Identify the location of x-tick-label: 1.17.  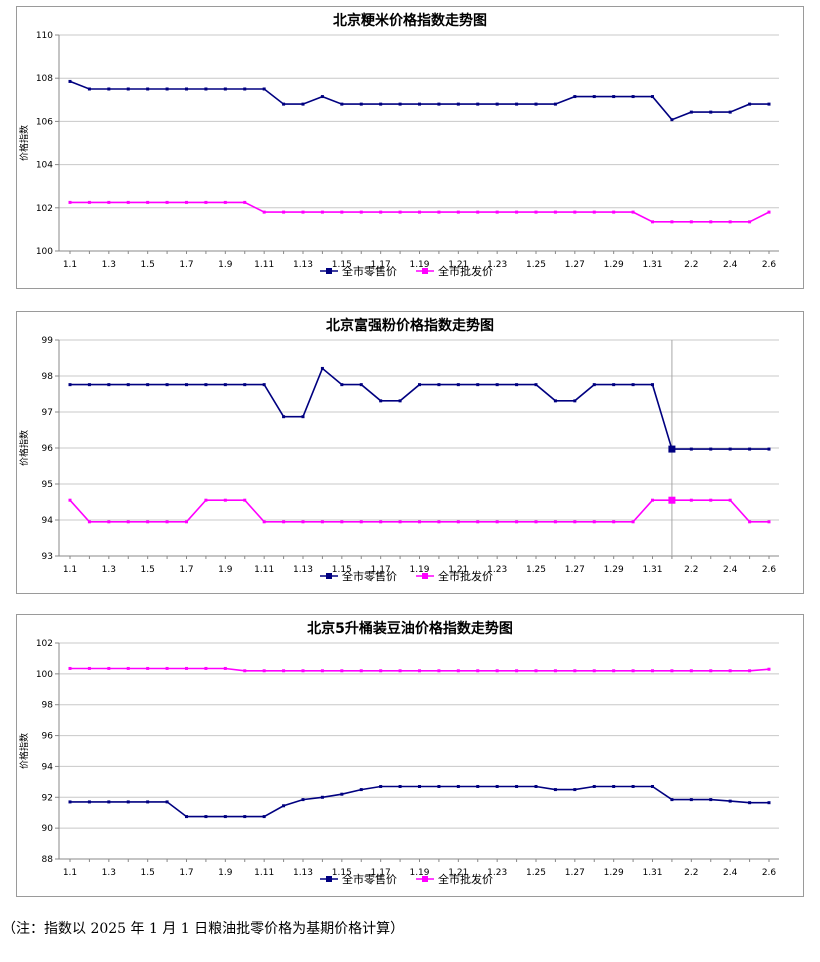
(381, 873).